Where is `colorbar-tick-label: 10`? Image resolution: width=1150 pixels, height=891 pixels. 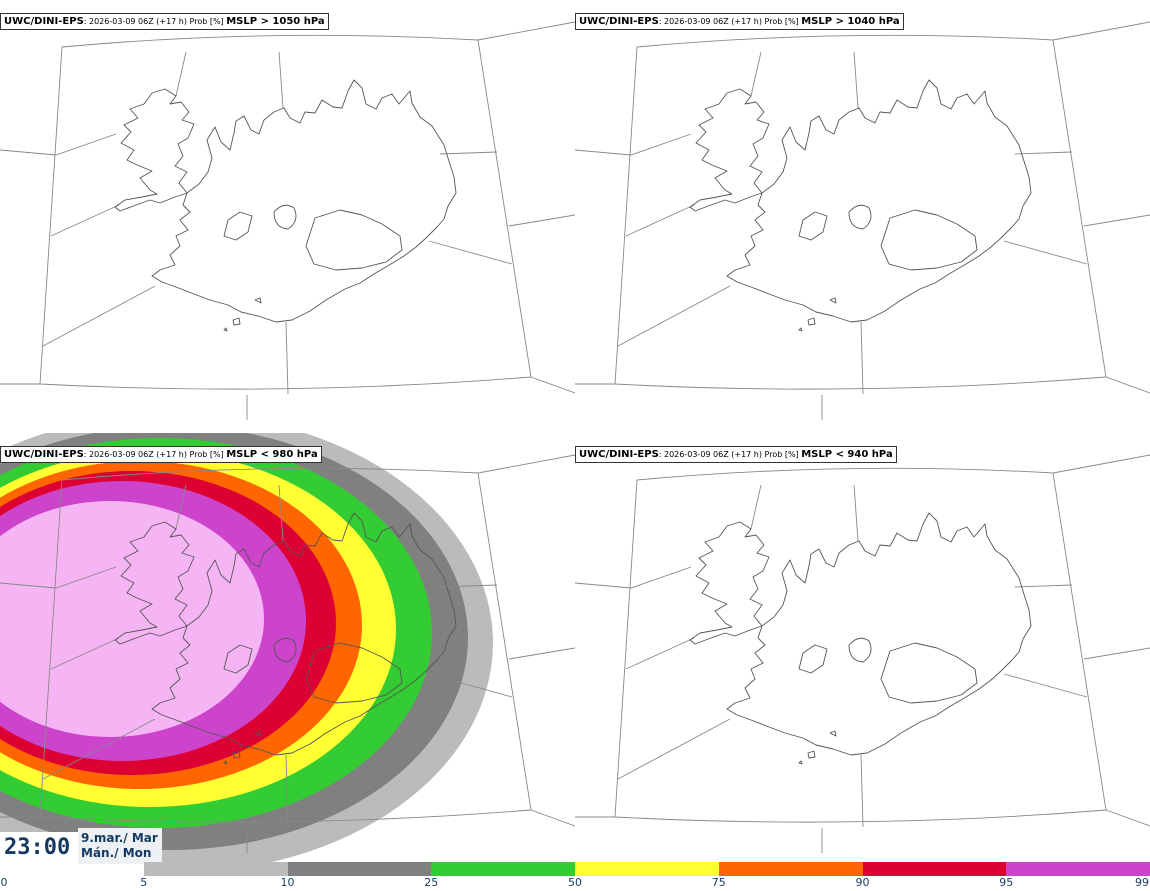
colorbar-tick-label: 10 is located at coordinates (287, 882).